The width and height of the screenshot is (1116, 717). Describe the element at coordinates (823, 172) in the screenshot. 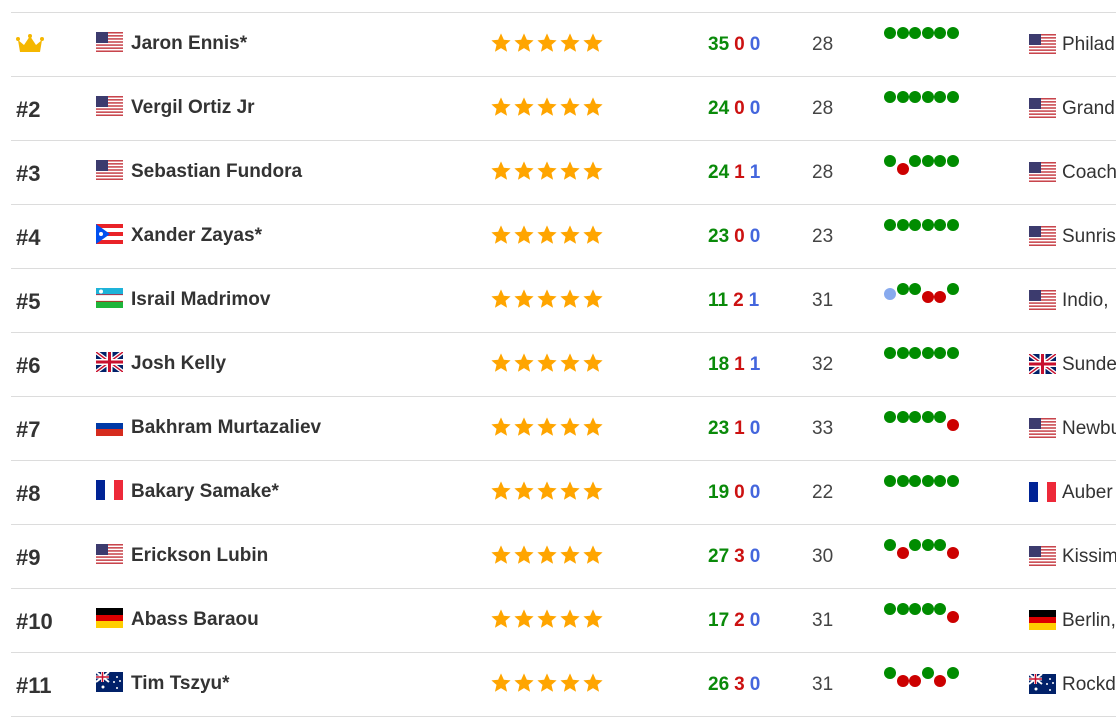

I see `age: 28` at that location.